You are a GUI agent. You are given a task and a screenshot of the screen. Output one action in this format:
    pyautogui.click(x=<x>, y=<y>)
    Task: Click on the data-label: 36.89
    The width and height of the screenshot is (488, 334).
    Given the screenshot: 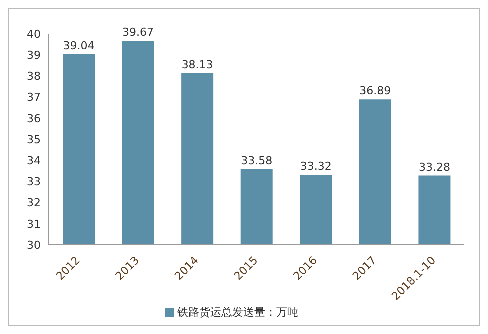 What is the action you would take?
    pyautogui.click(x=376, y=91)
    